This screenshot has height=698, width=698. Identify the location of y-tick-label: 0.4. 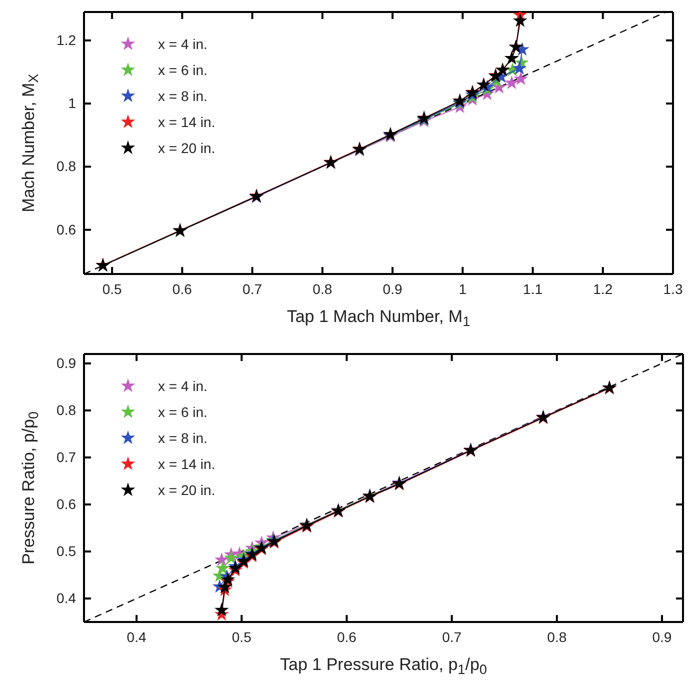
(66, 598).